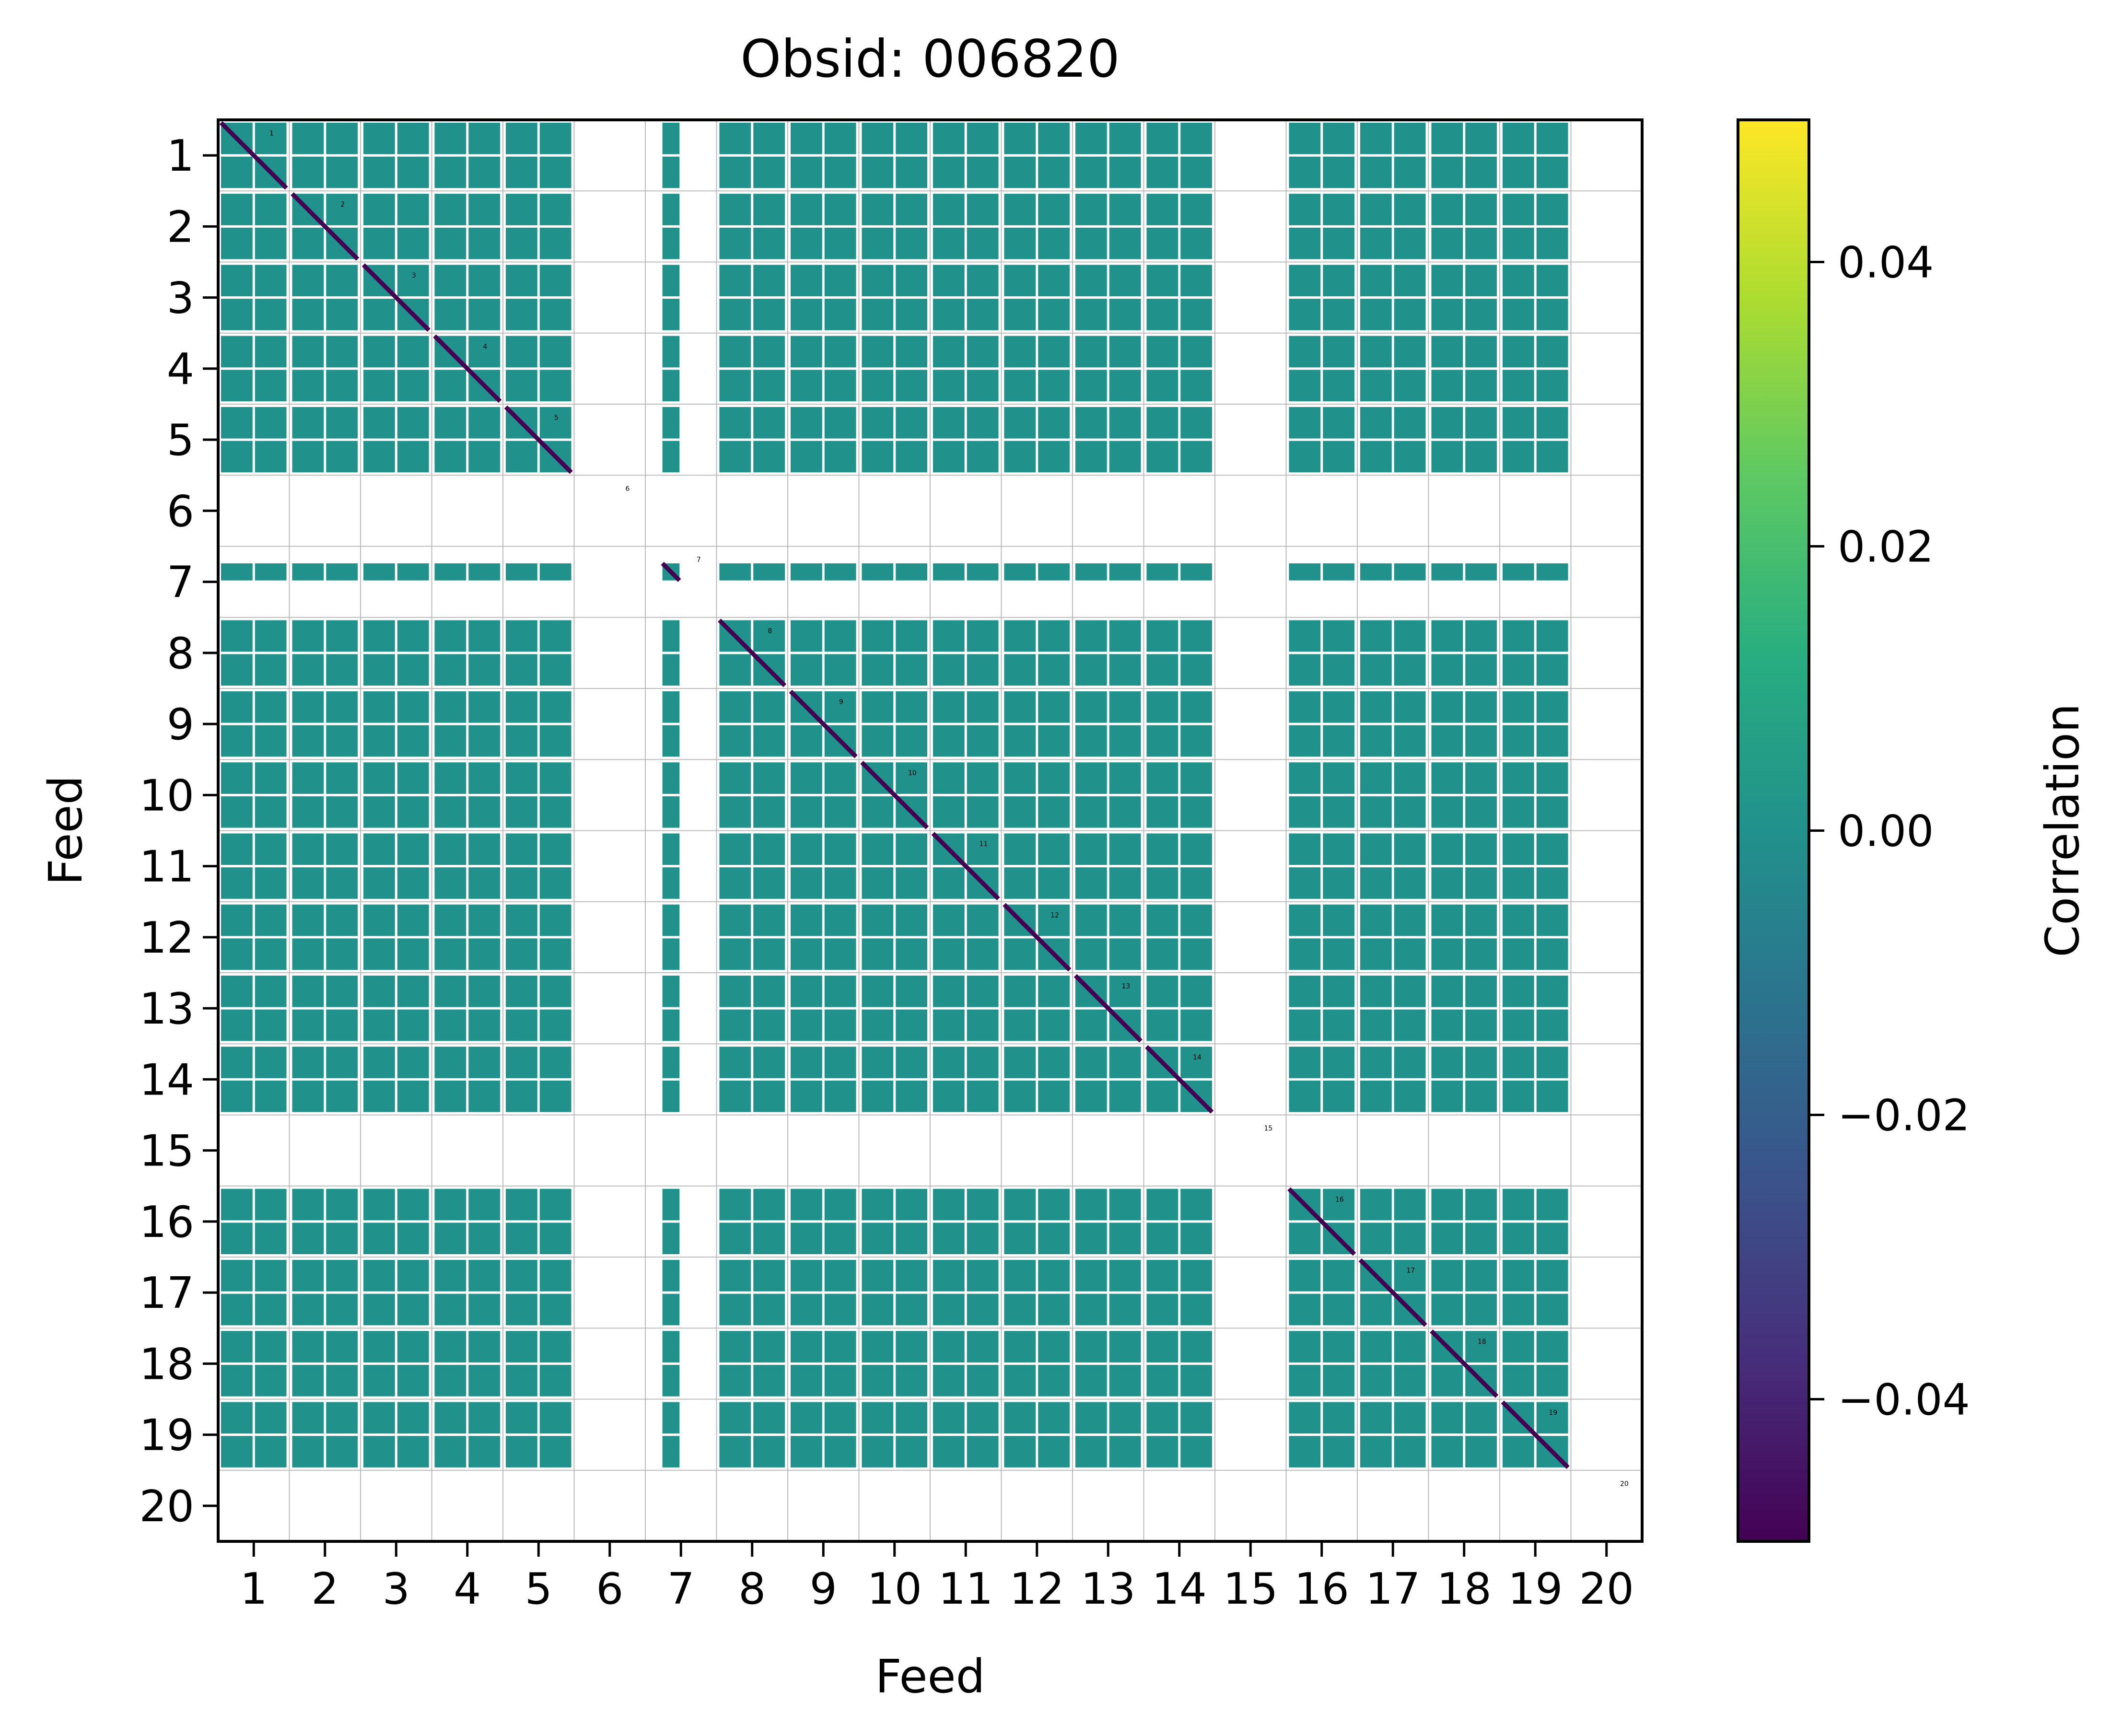 Image resolution: width=2111 pixels, height=1736 pixels. Describe the element at coordinates (1036, 1589) in the screenshot. I see `x-tick-label-12: 12` at that location.